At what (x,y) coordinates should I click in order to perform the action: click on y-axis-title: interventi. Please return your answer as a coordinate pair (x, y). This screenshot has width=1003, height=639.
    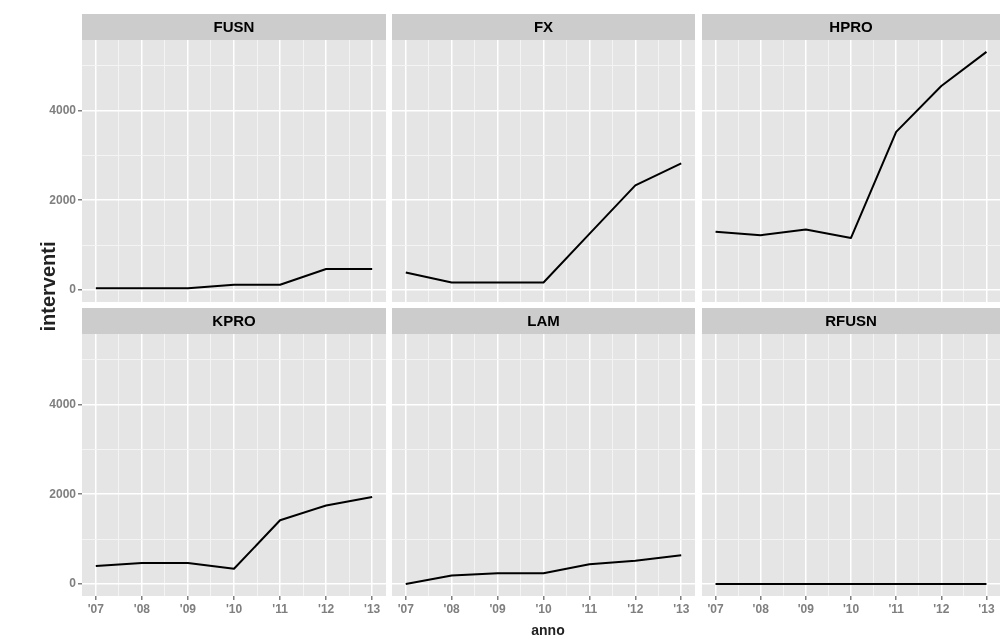
    Looking at the image, I should click on (47, 286).